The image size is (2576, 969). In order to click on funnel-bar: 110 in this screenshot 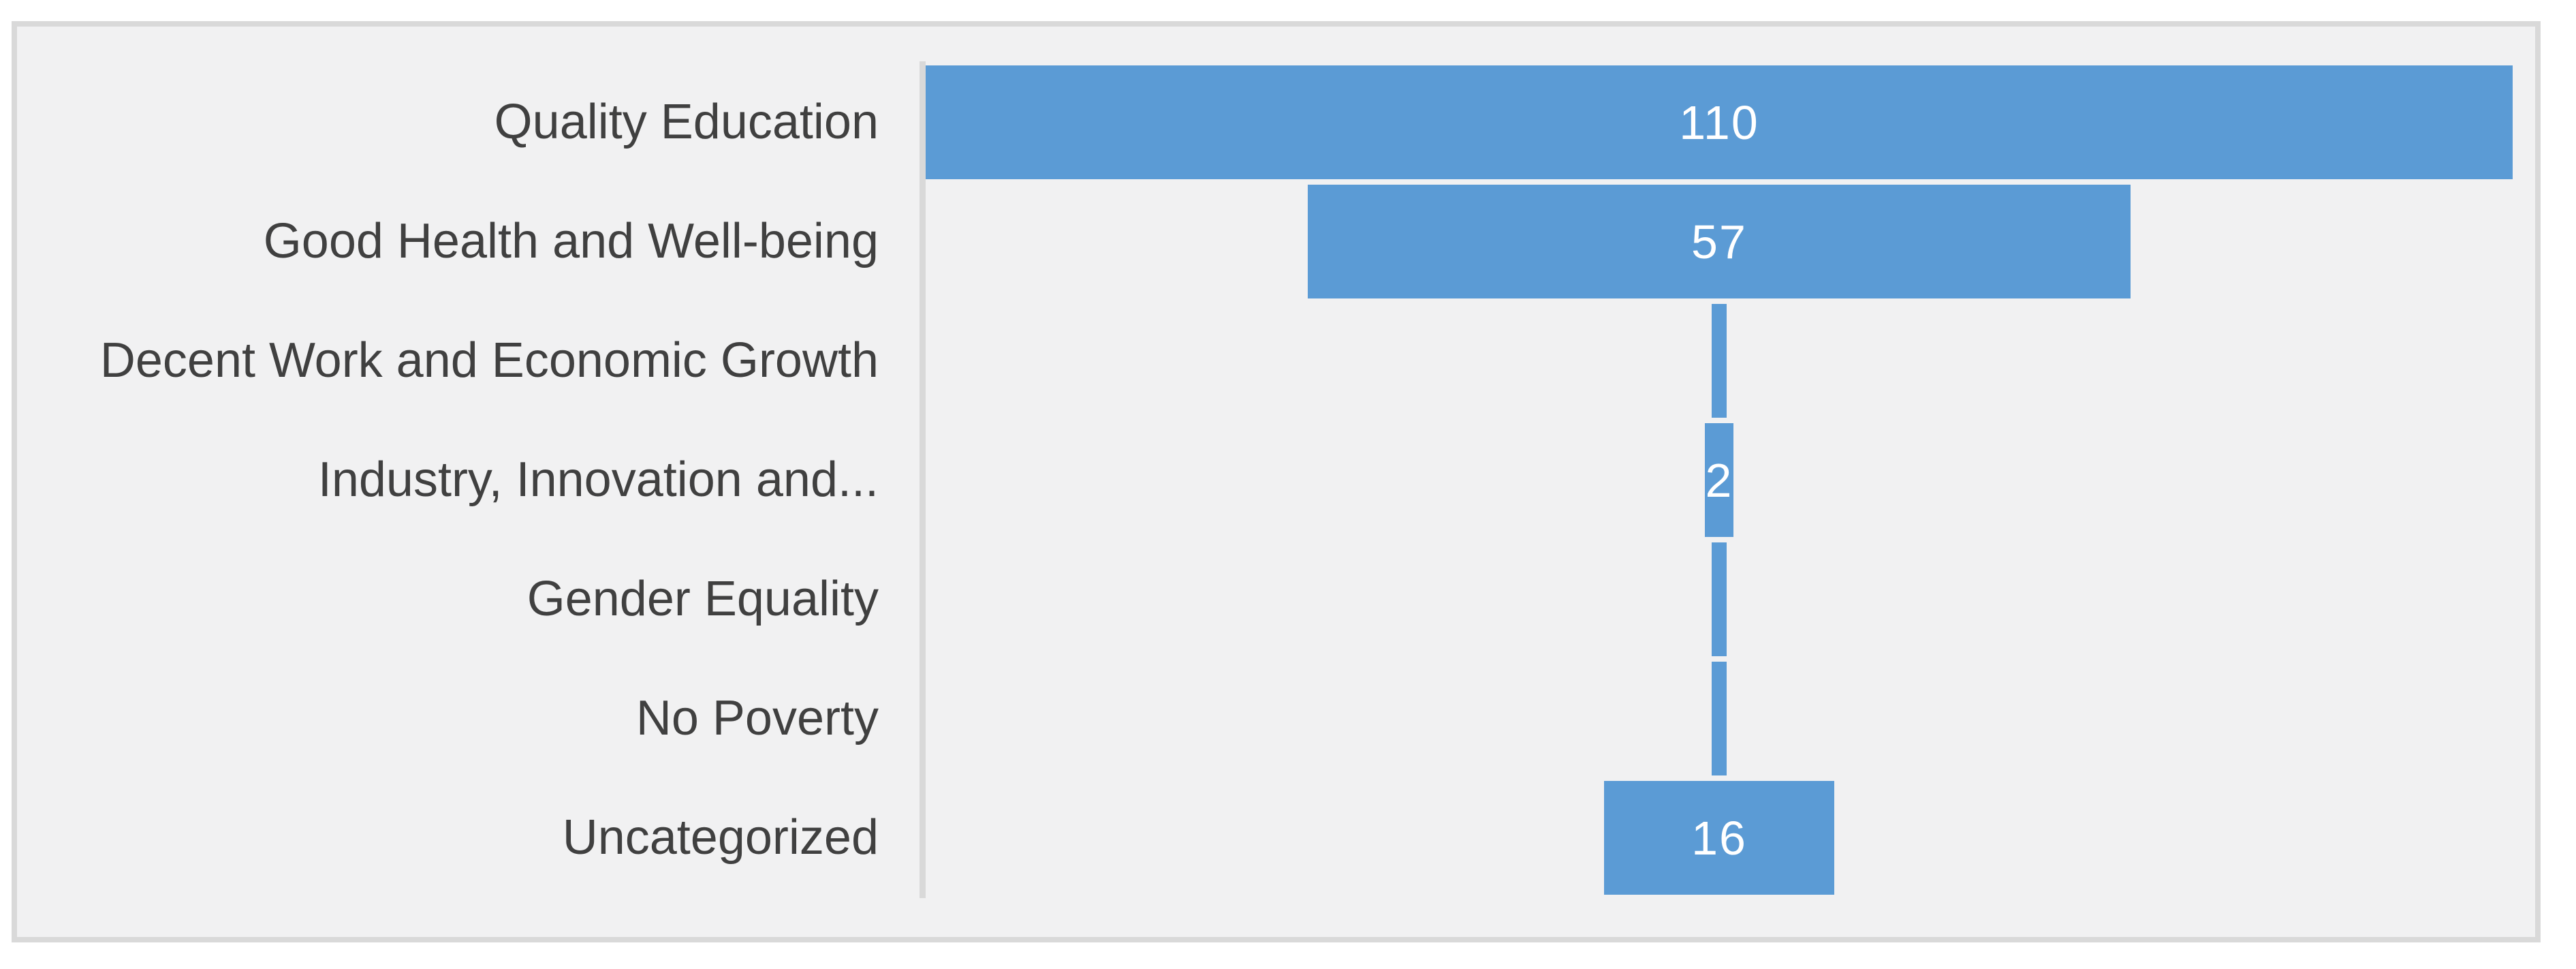, I will do `click(1719, 122)`.